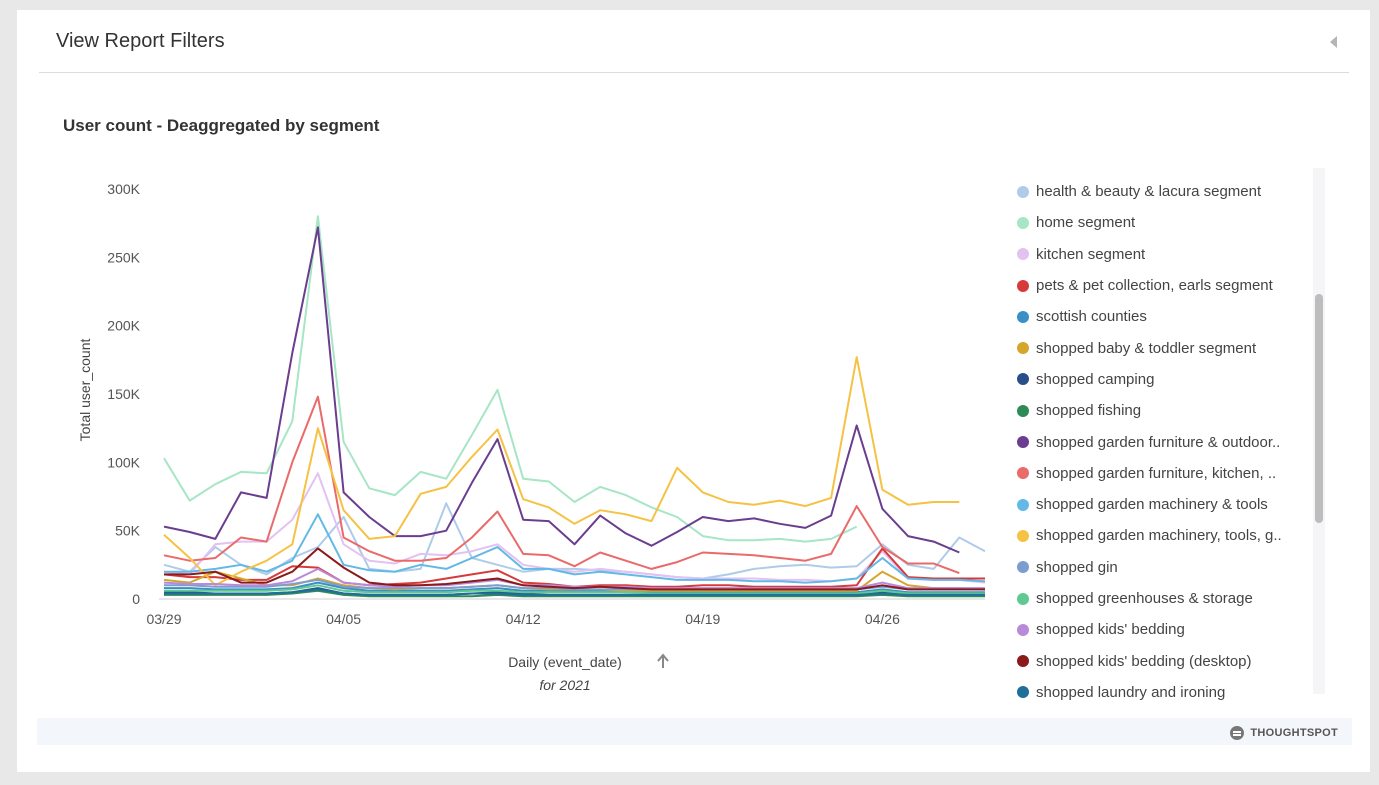 The width and height of the screenshot is (1379, 785). What do you see at coordinates (1086, 223) in the screenshot?
I see `legend-label: home segment` at bounding box center [1086, 223].